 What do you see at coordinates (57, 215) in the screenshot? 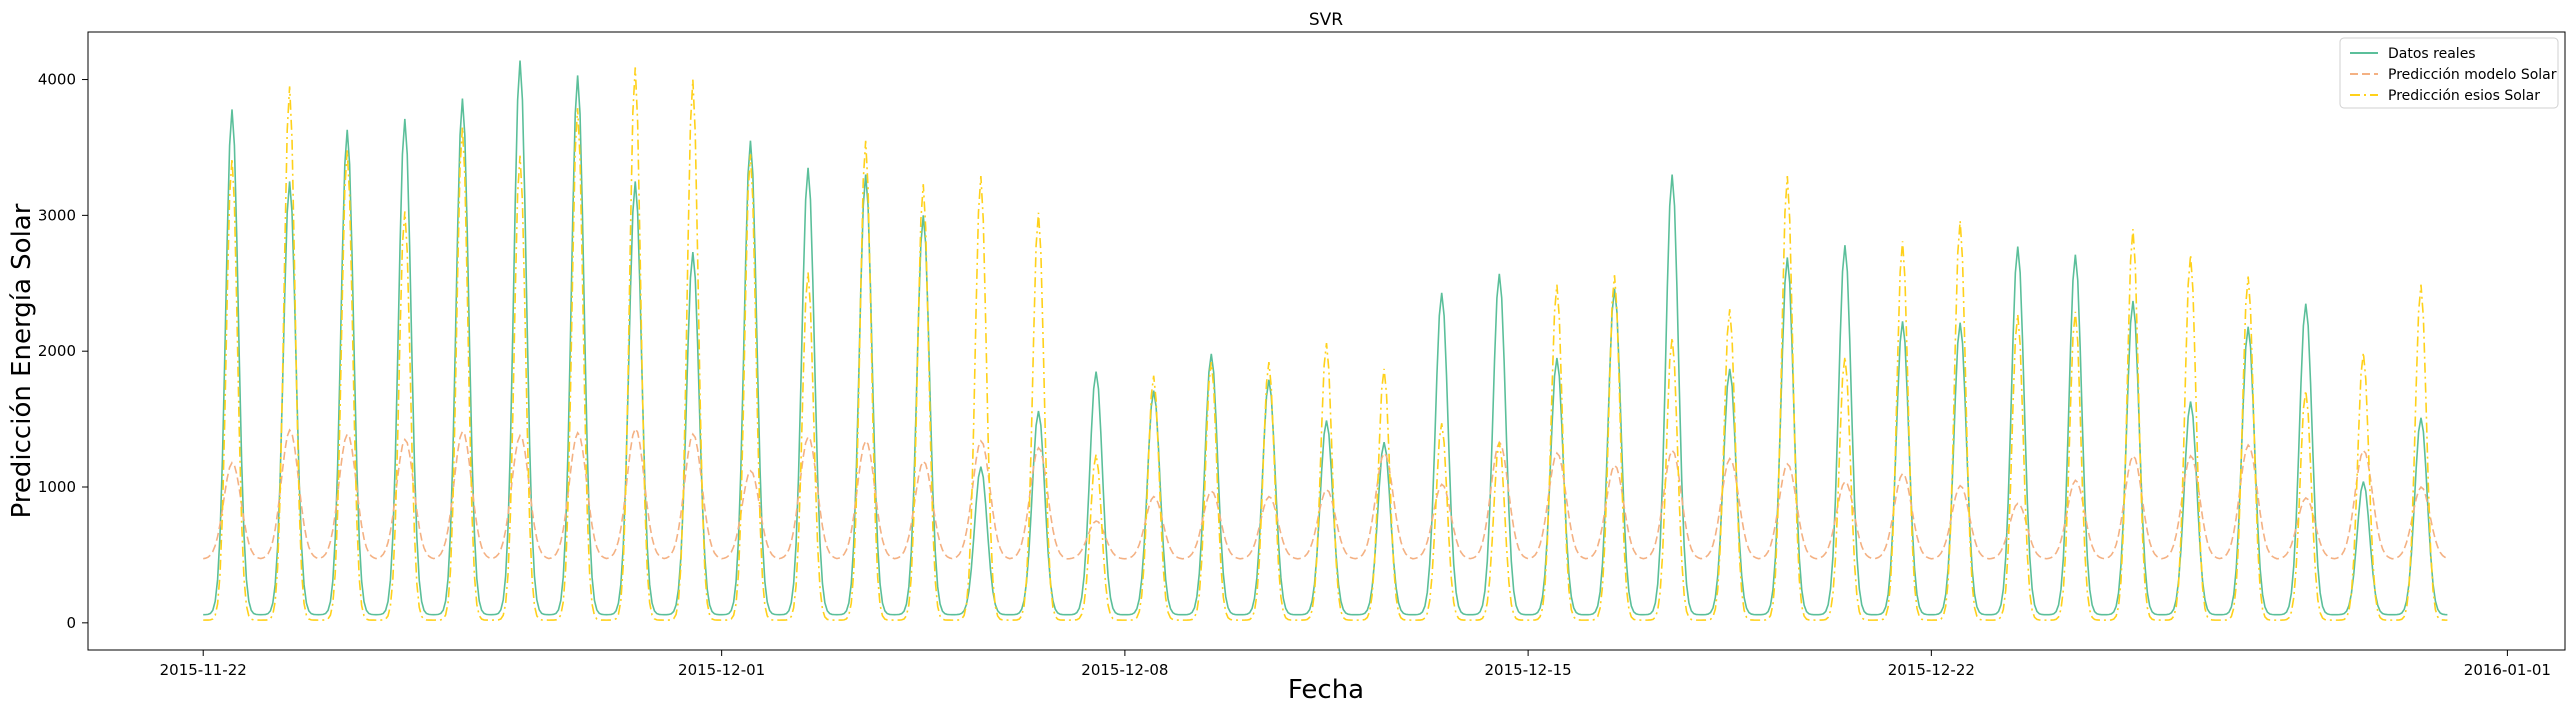
I see `y-tick-label: 3000` at bounding box center [57, 215].